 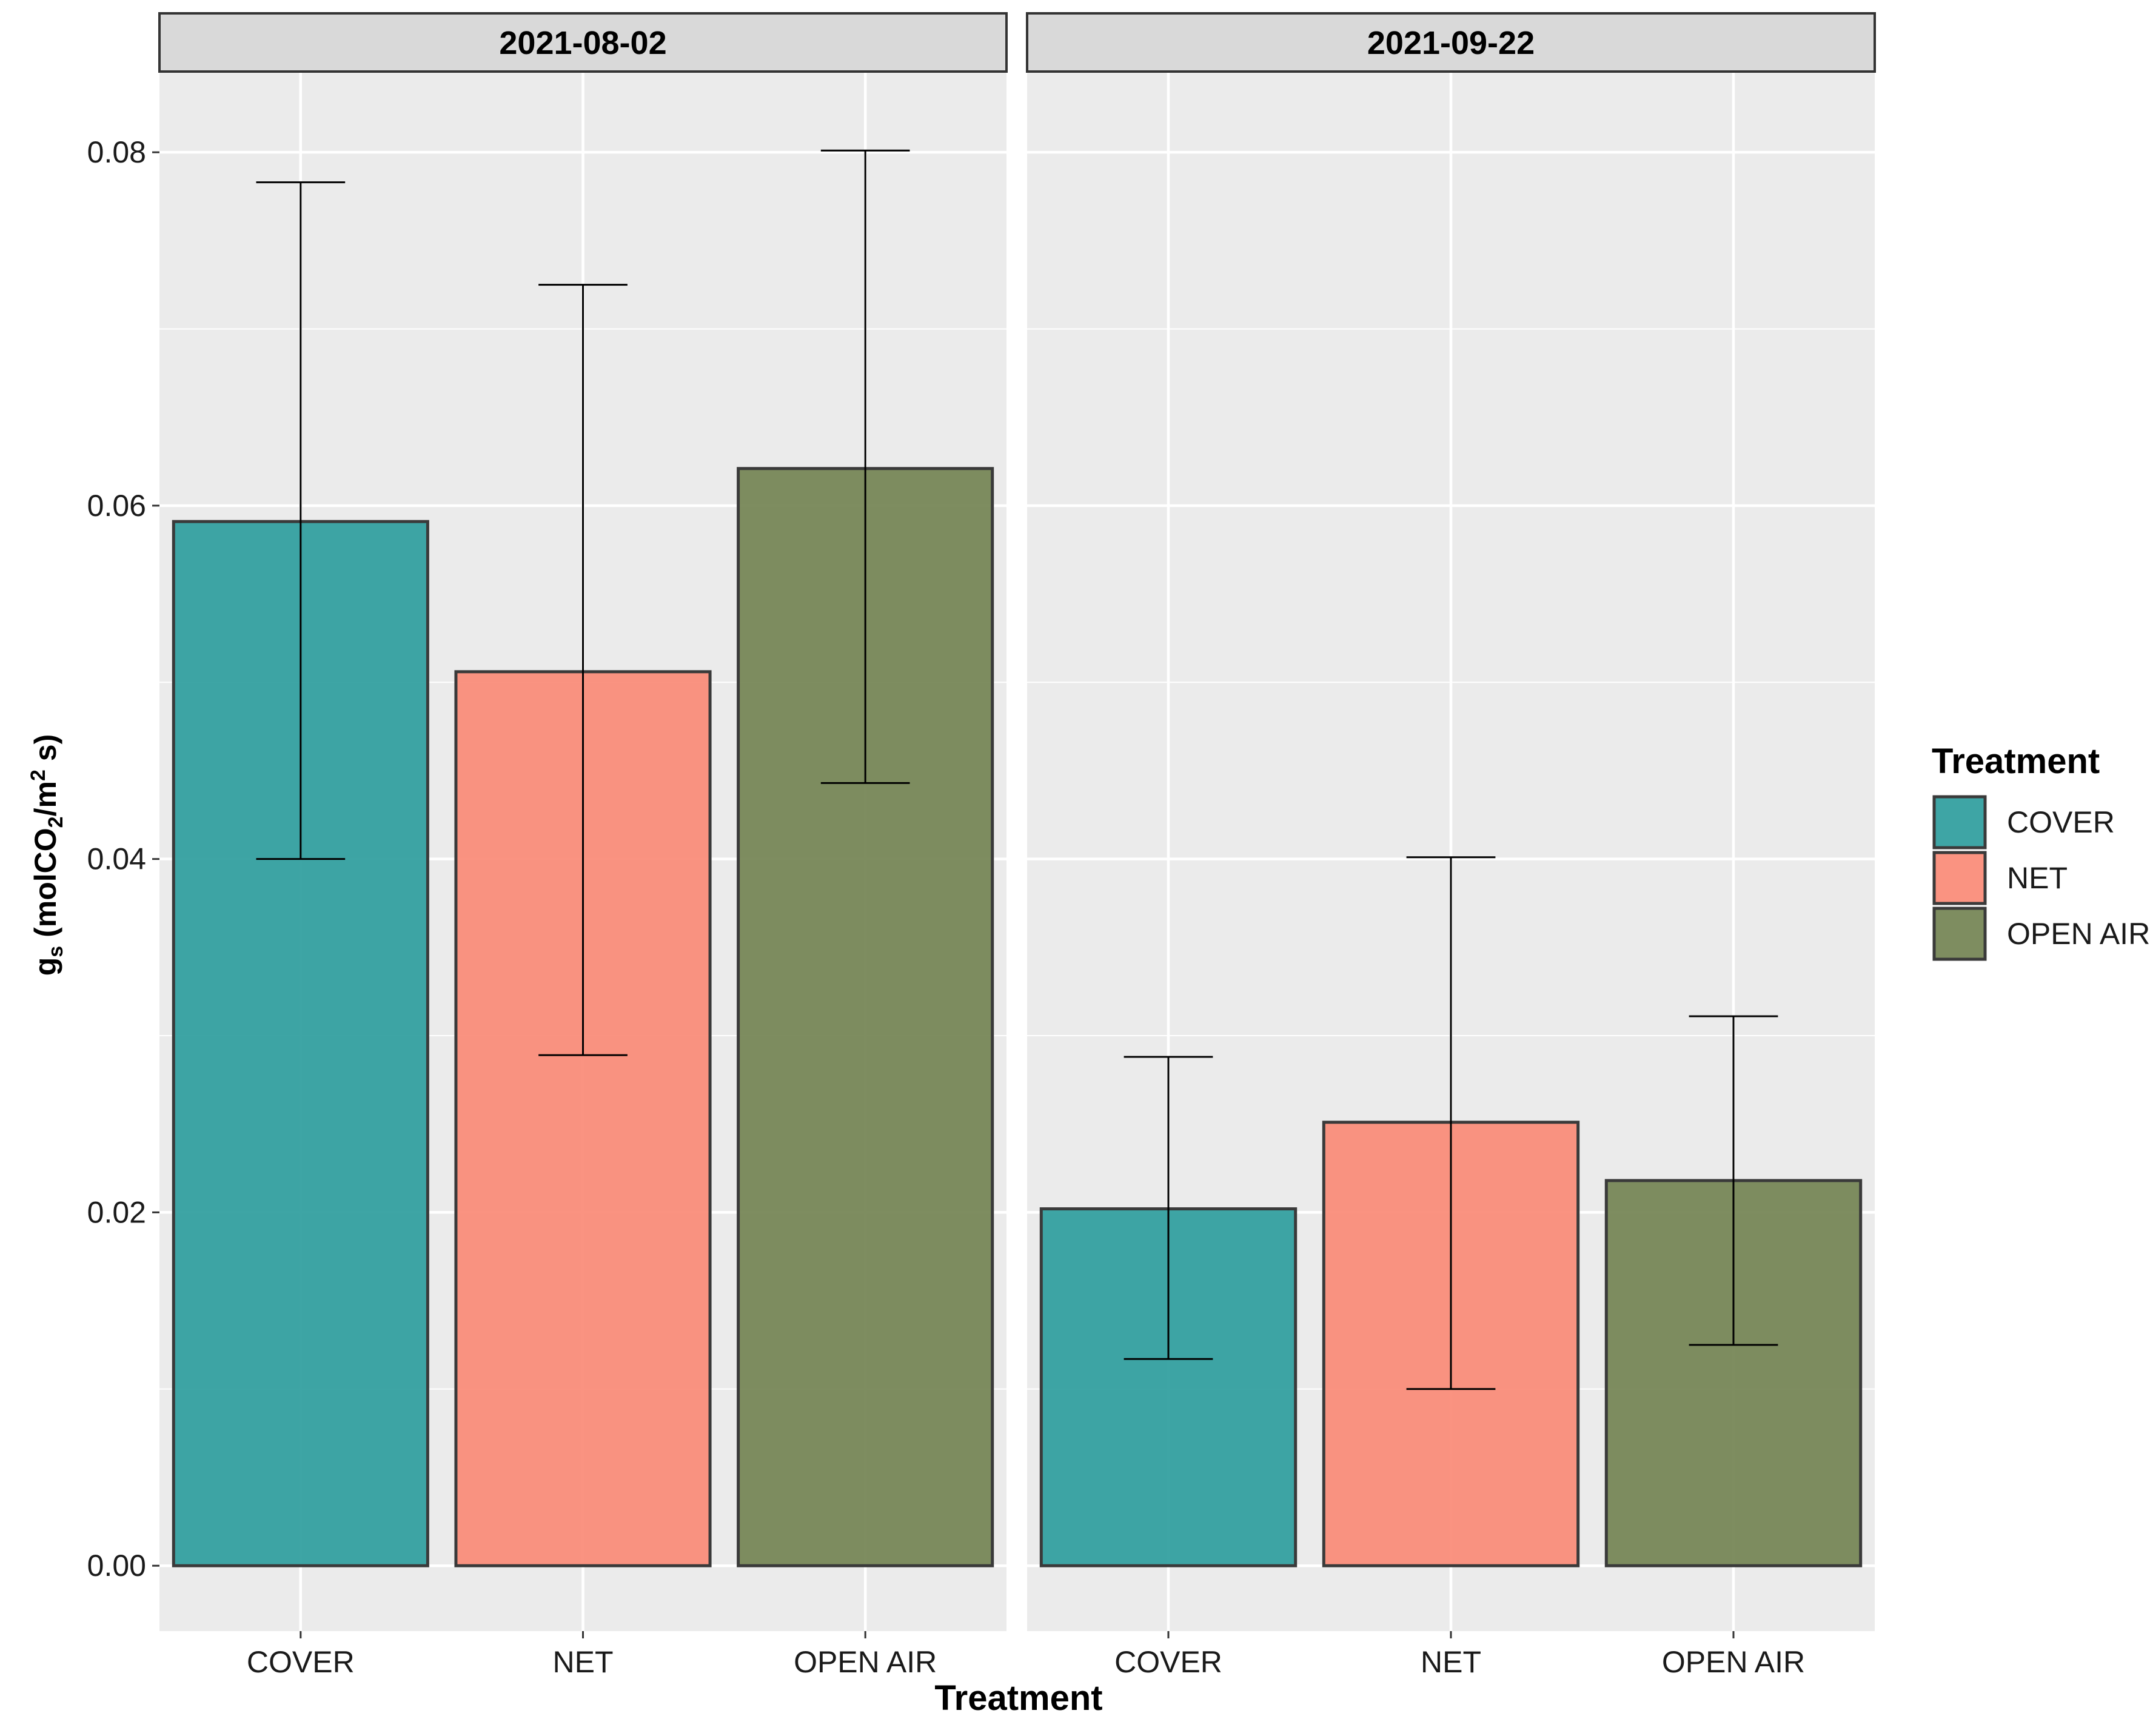 I want to click on y-axis-title-unit-mid: /m, so click(x=45, y=799).